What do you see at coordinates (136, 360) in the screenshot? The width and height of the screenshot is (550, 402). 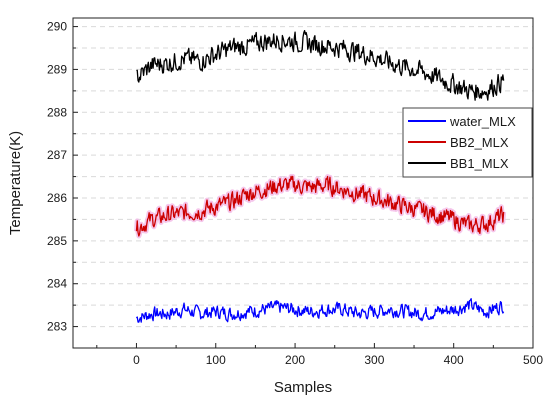 I see `x-tick-label: 0` at bounding box center [136, 360].